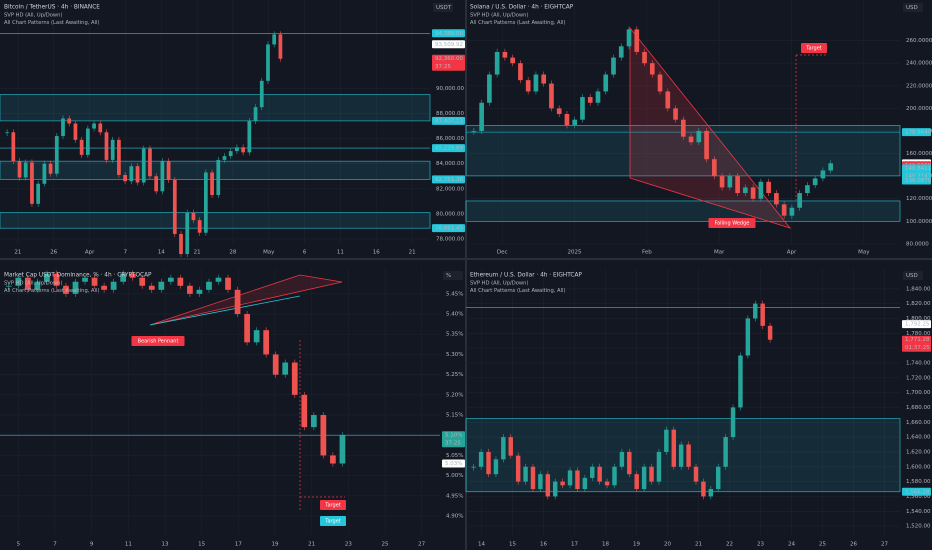  What do you see at coordinates (126, 253) in the screenshot?
I see `x-tick-label: 7` at bounding box center [126, 253].